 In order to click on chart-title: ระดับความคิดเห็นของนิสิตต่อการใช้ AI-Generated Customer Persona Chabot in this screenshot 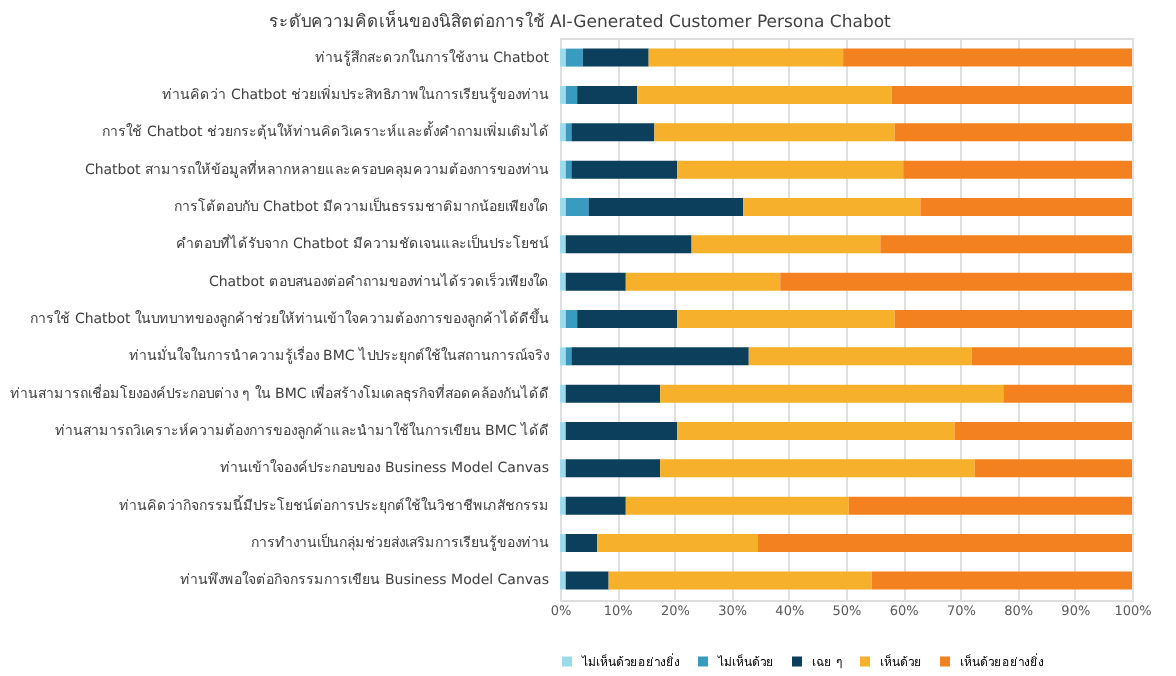, I will do `click(580, 21)`.